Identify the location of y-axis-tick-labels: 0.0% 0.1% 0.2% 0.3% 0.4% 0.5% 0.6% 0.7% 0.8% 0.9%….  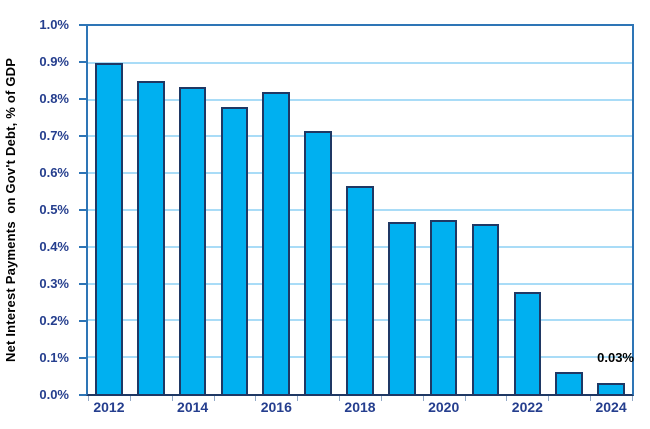
(39, 209).